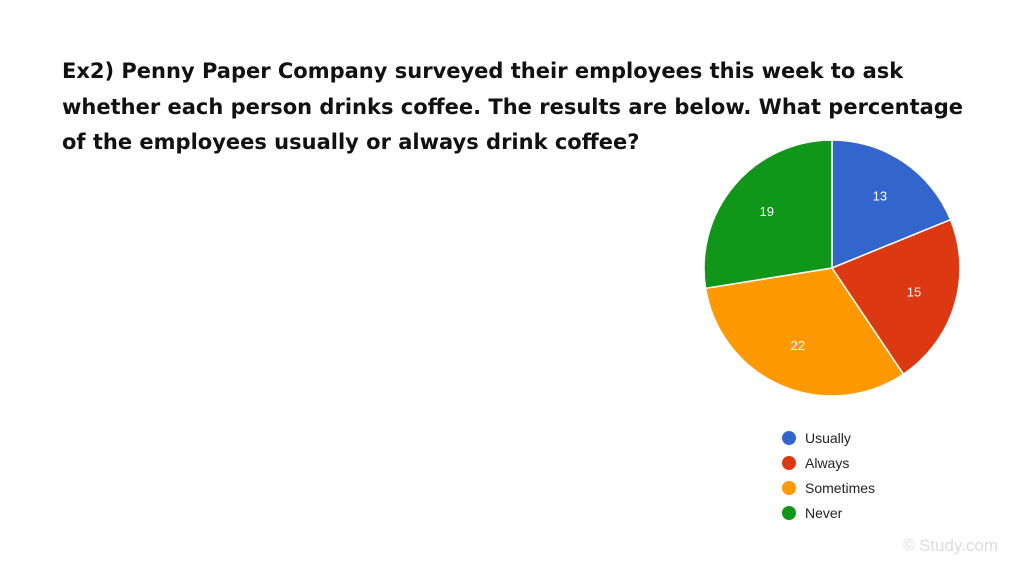 The height and width of the screenshot is (576, 1024). What do you see at coordinates (798, 345) in the screenshot?
I see `pie-slice-label-sometimes: 22` at bounding box center [798, 345].